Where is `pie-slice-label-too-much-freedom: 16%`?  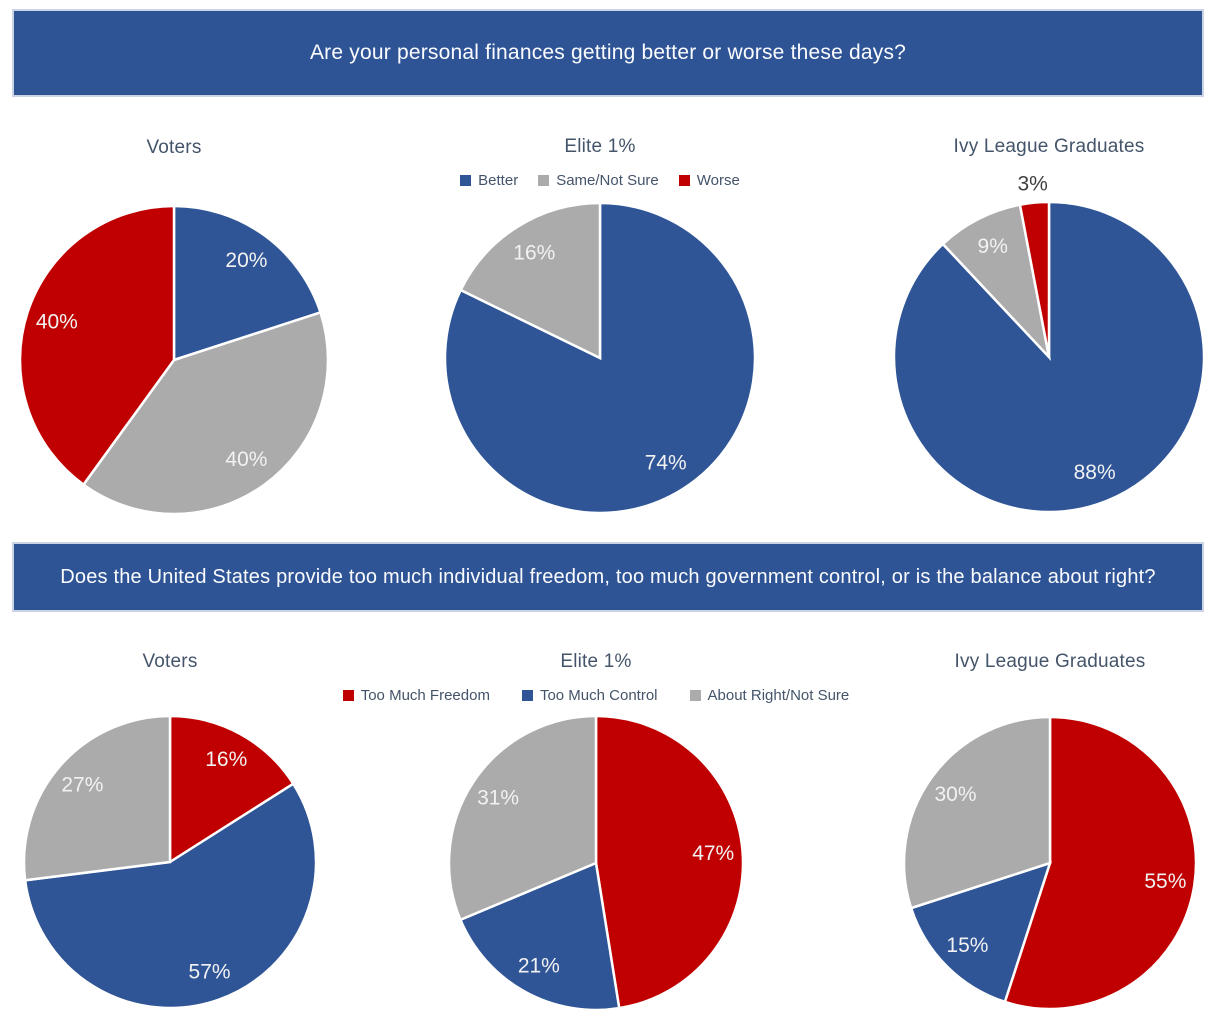
pie-slice-label-too-much-freedom: 16% is located at coordinates (226, 759).